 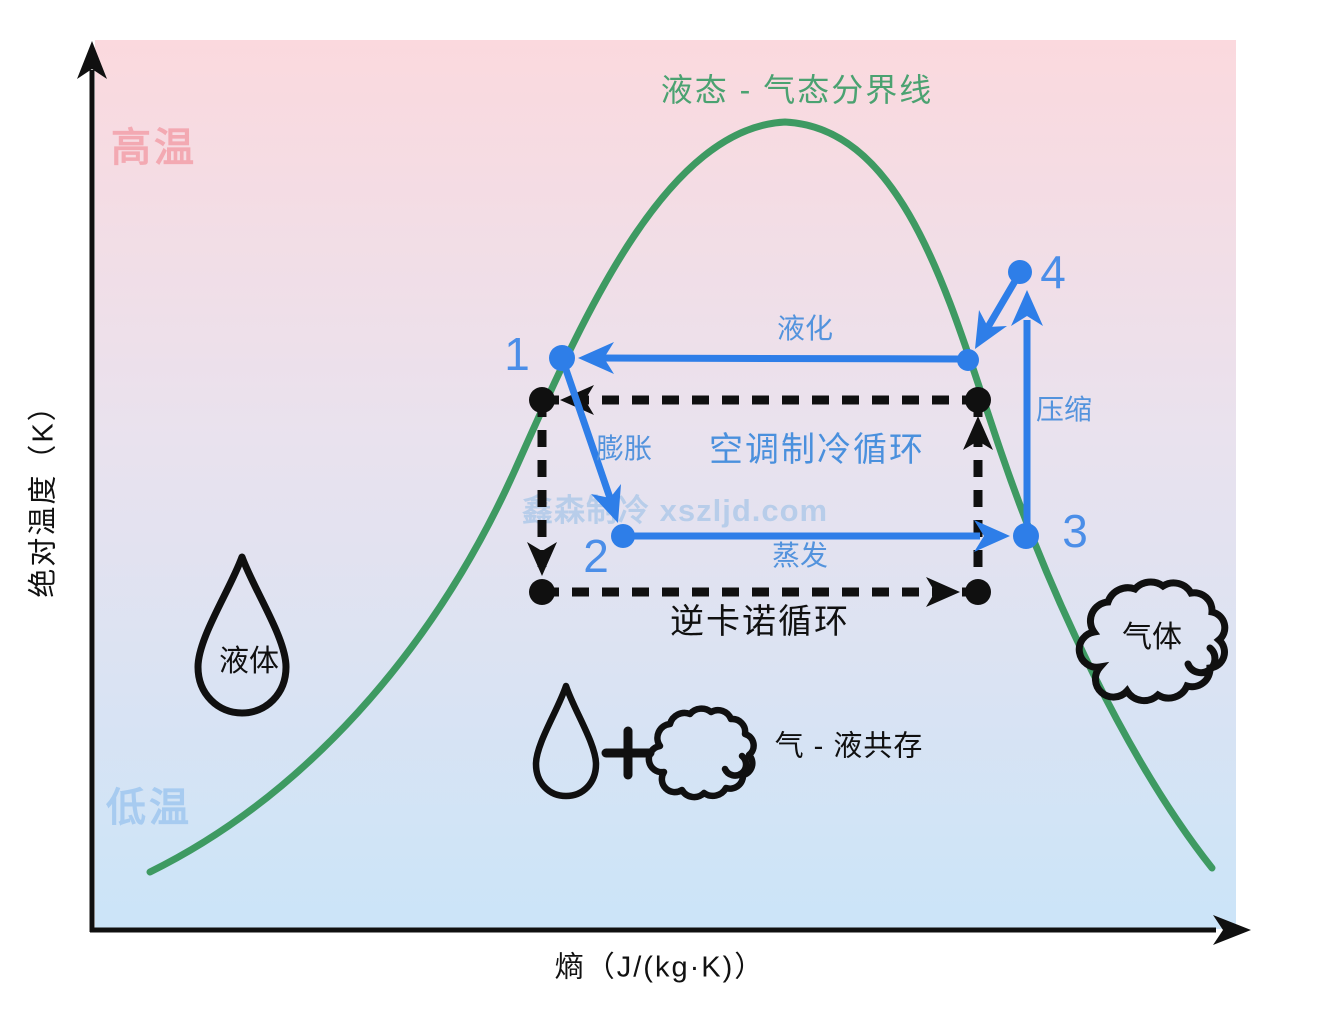 I want to click on boundary-curve-title: 液态 - 气态分界线, so click(x=797, y=90).